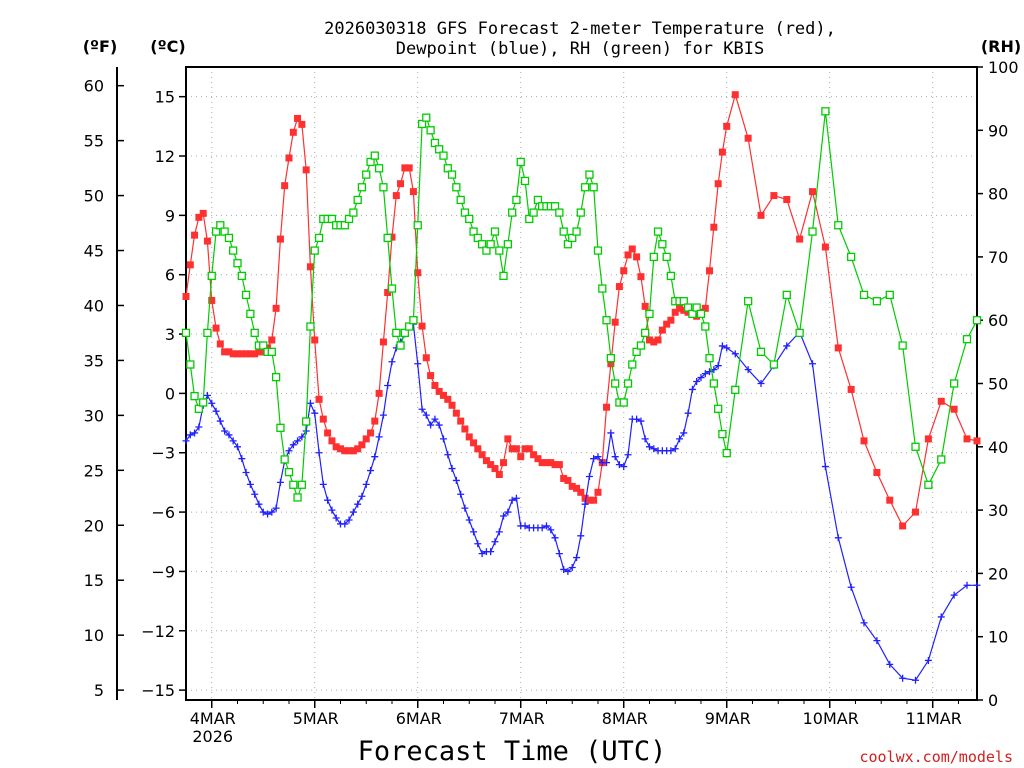 The image size is (1024, 768). I want to click on fahrenheit-tick-label: 55, so click(94, 141).